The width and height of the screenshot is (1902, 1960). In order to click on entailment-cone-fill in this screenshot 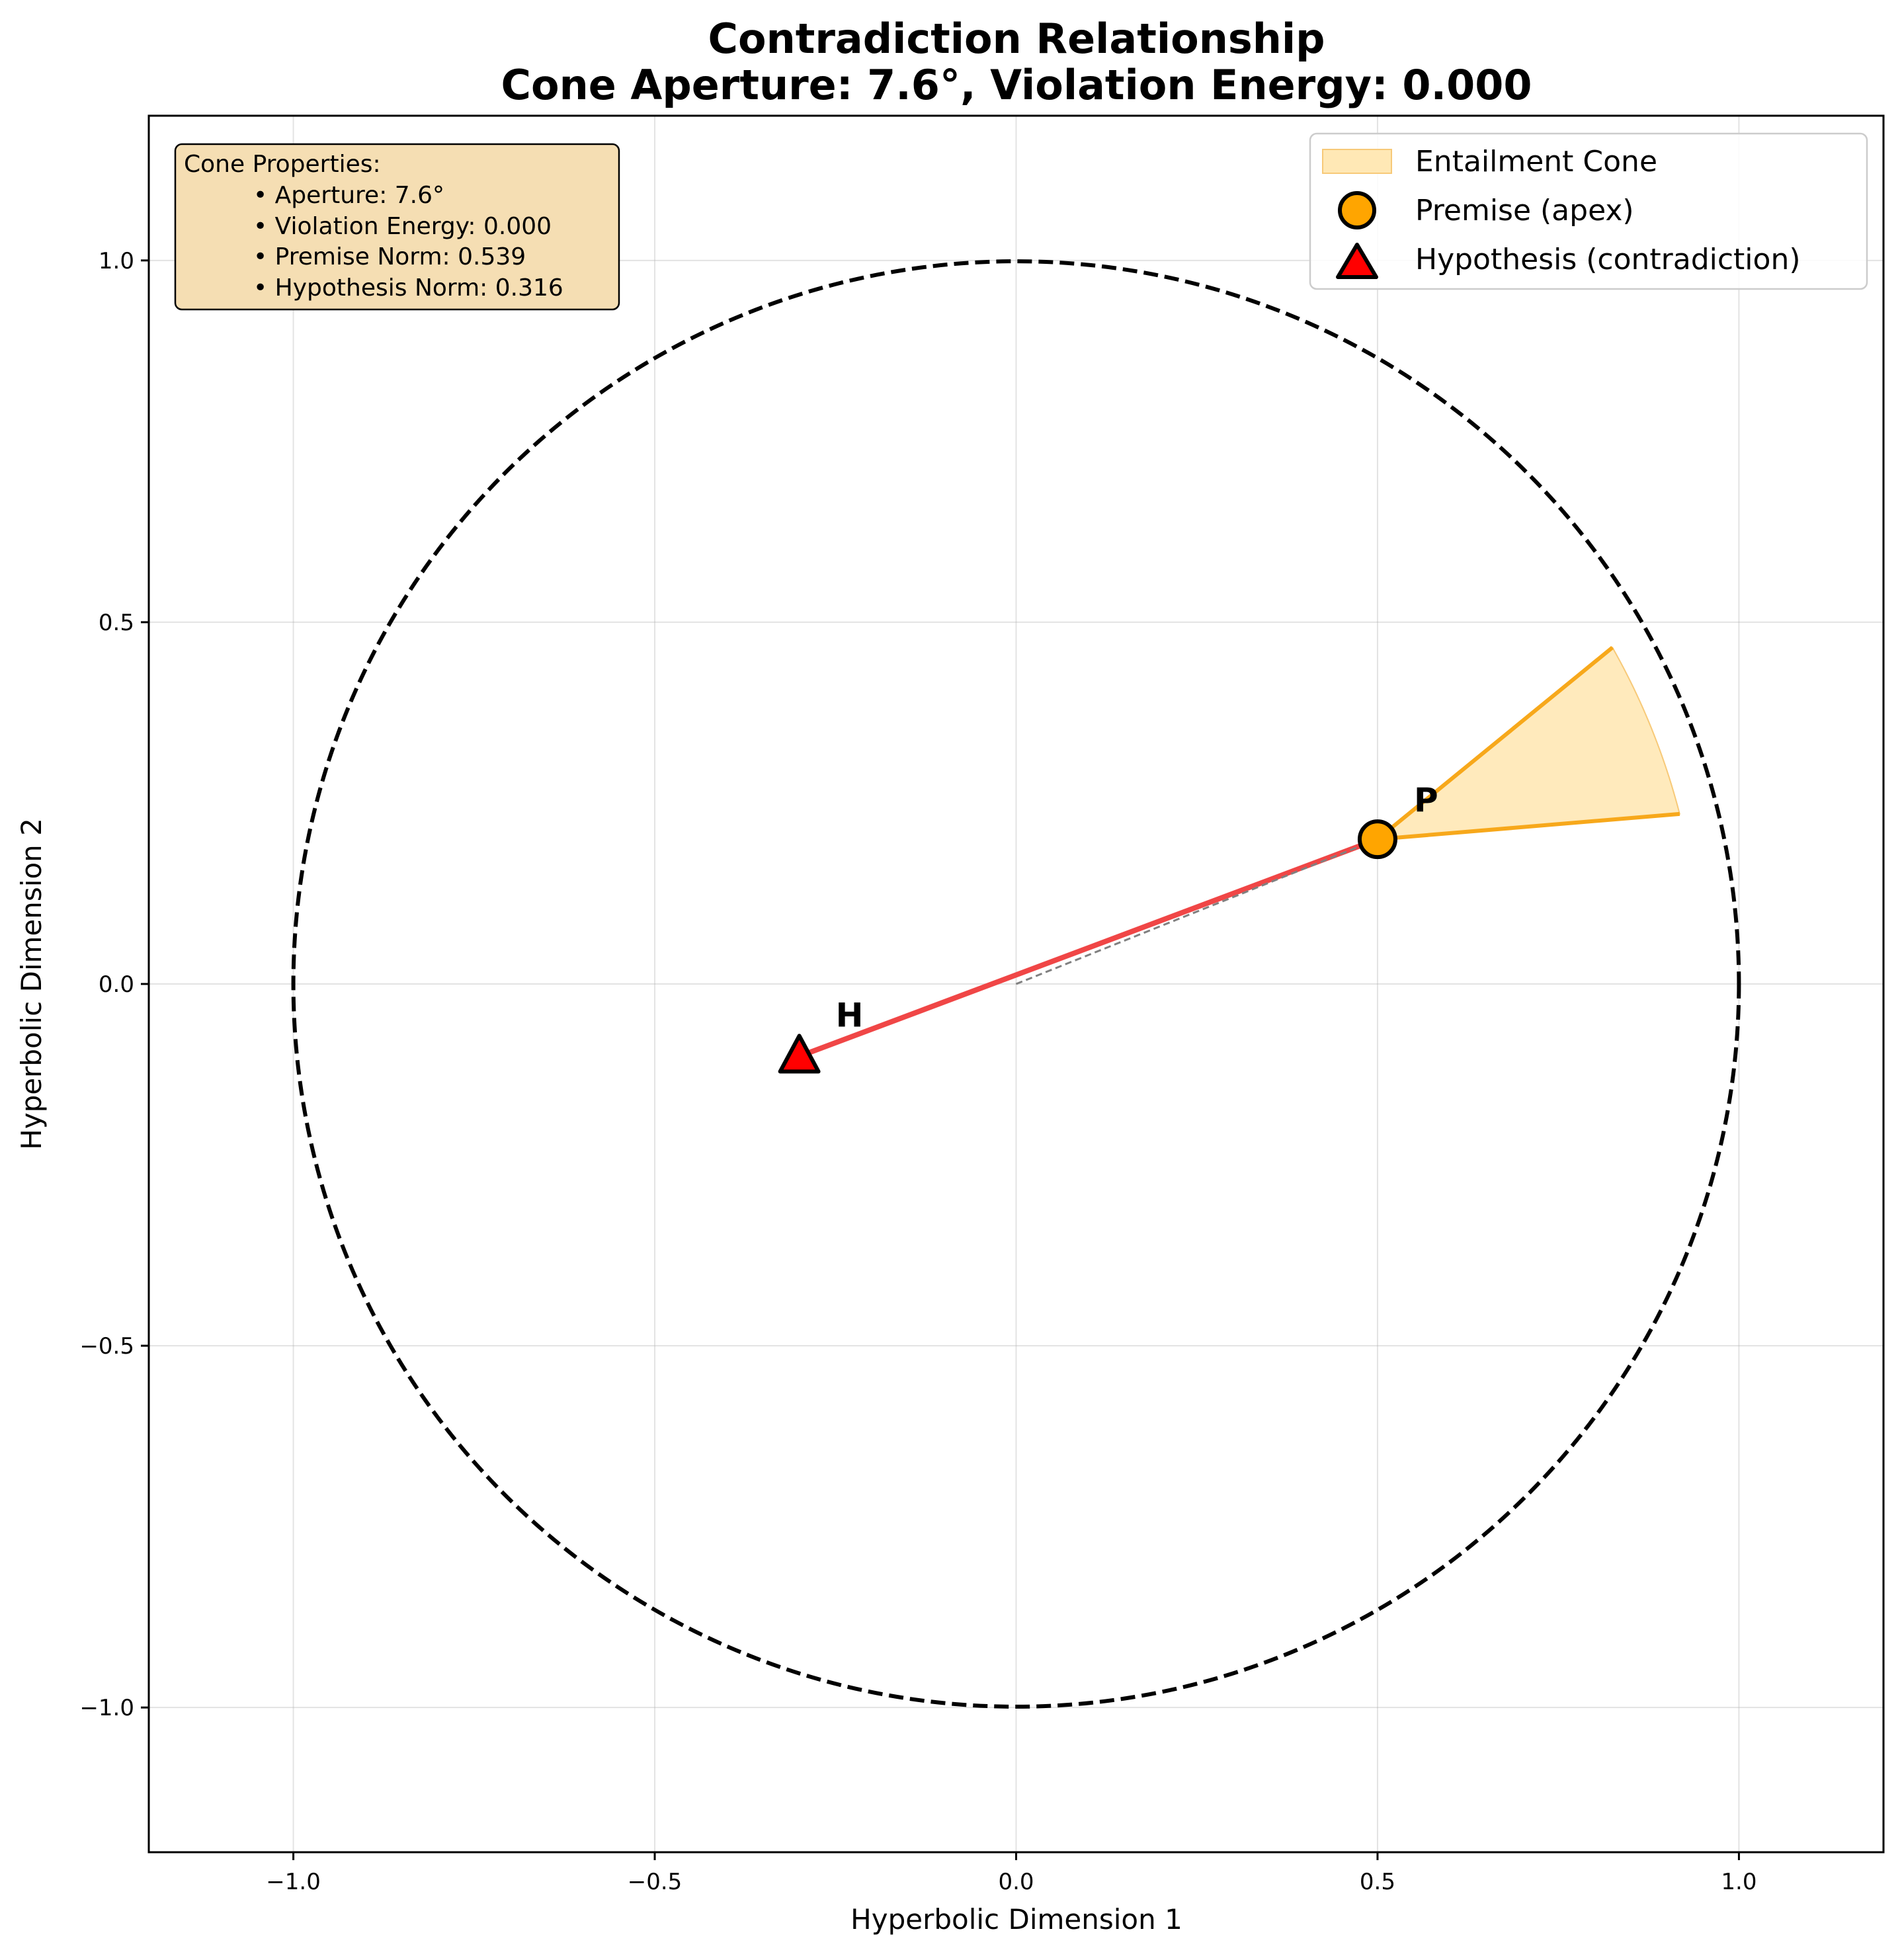, I will do `click(1528, 743)`.